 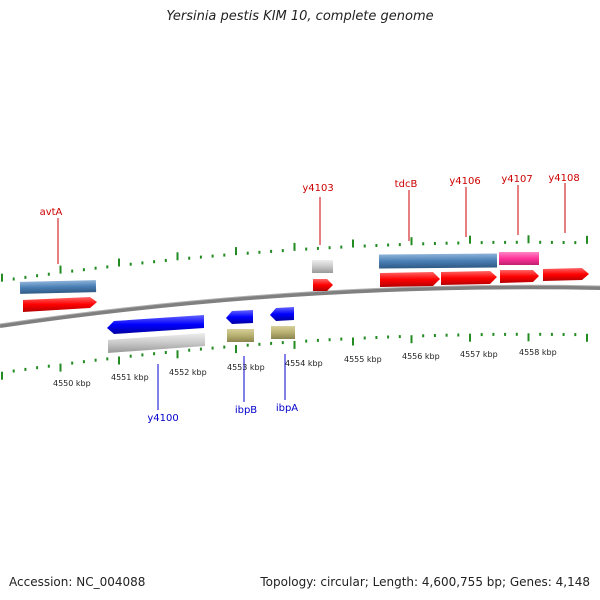 I want to click on scale-label: 4554 kbp, so click(x=304, y=363).